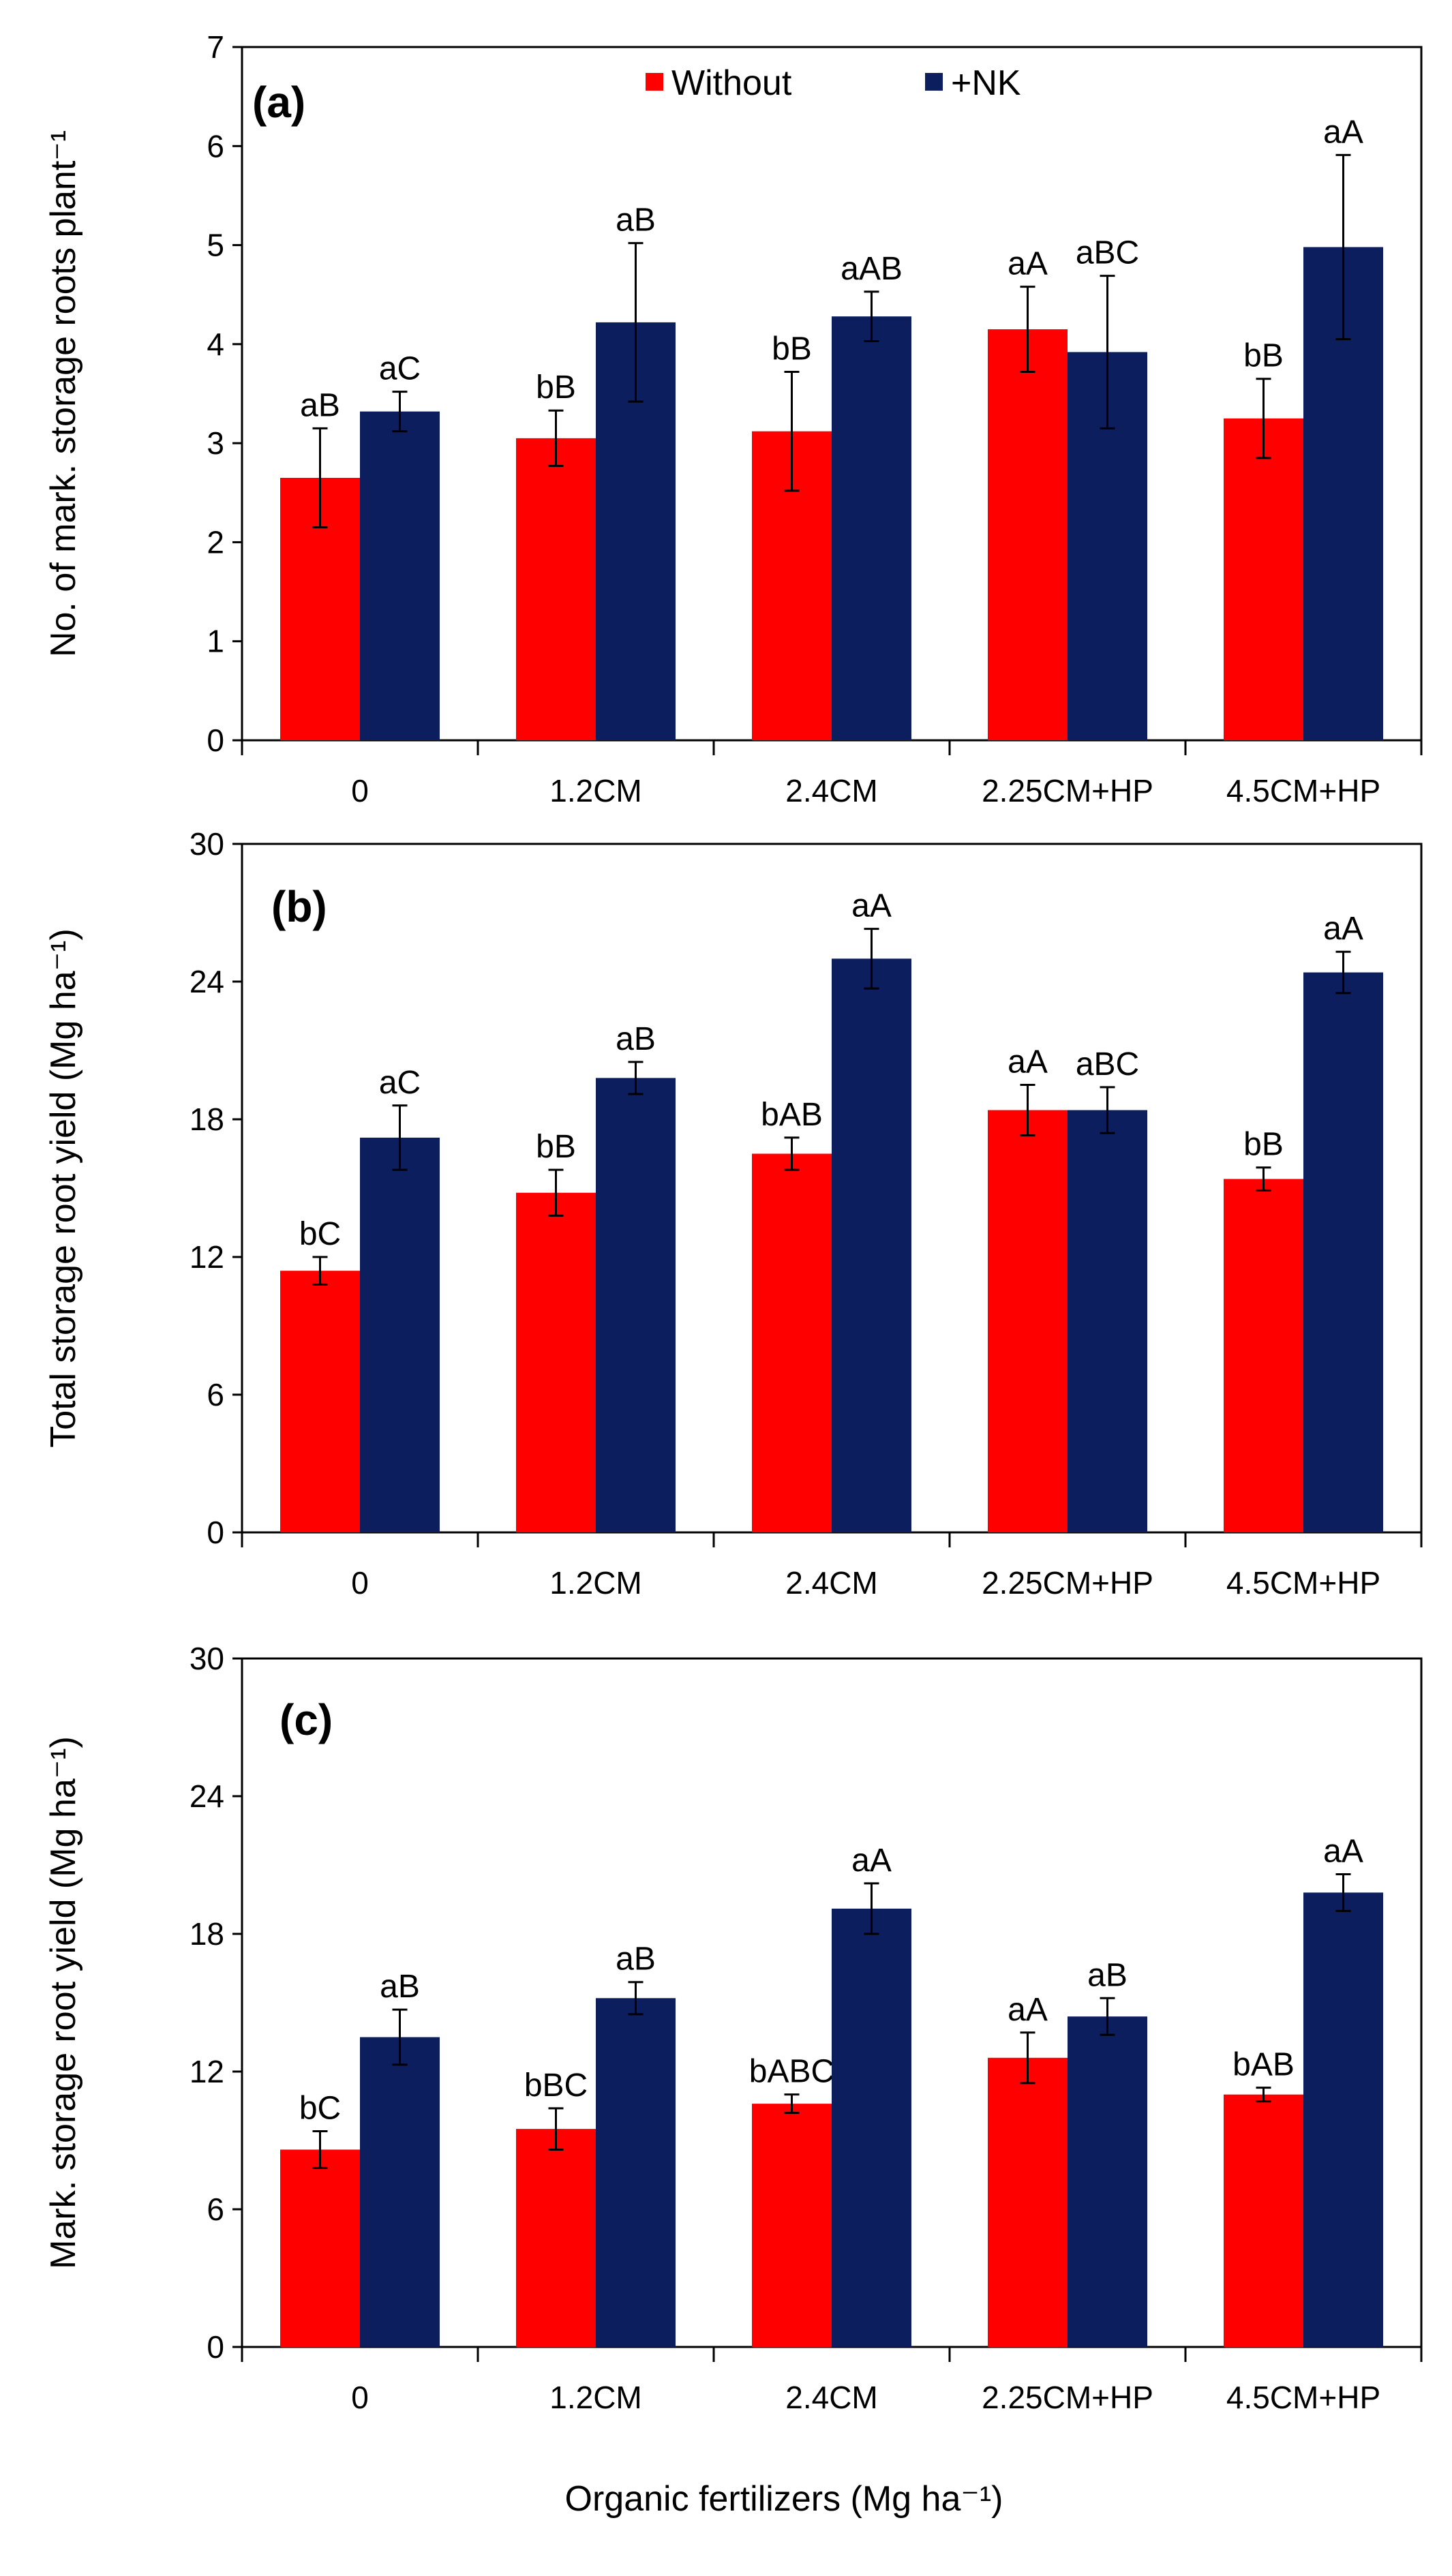 The width and height of the screenshot is (1452, 2576). Describe the element at coordinates (299, 906) in the screenshot. I see `panel-label: (b)` at that location.